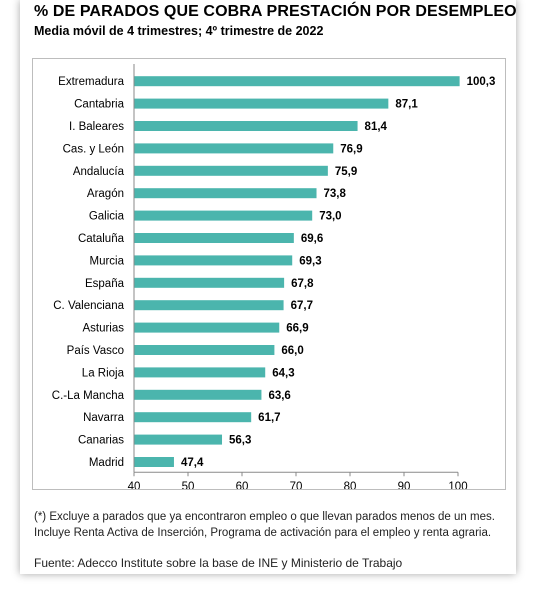 This screenshot has width=536, height=589. I want to click on value-label-0: 100,3, so click(481, 82).